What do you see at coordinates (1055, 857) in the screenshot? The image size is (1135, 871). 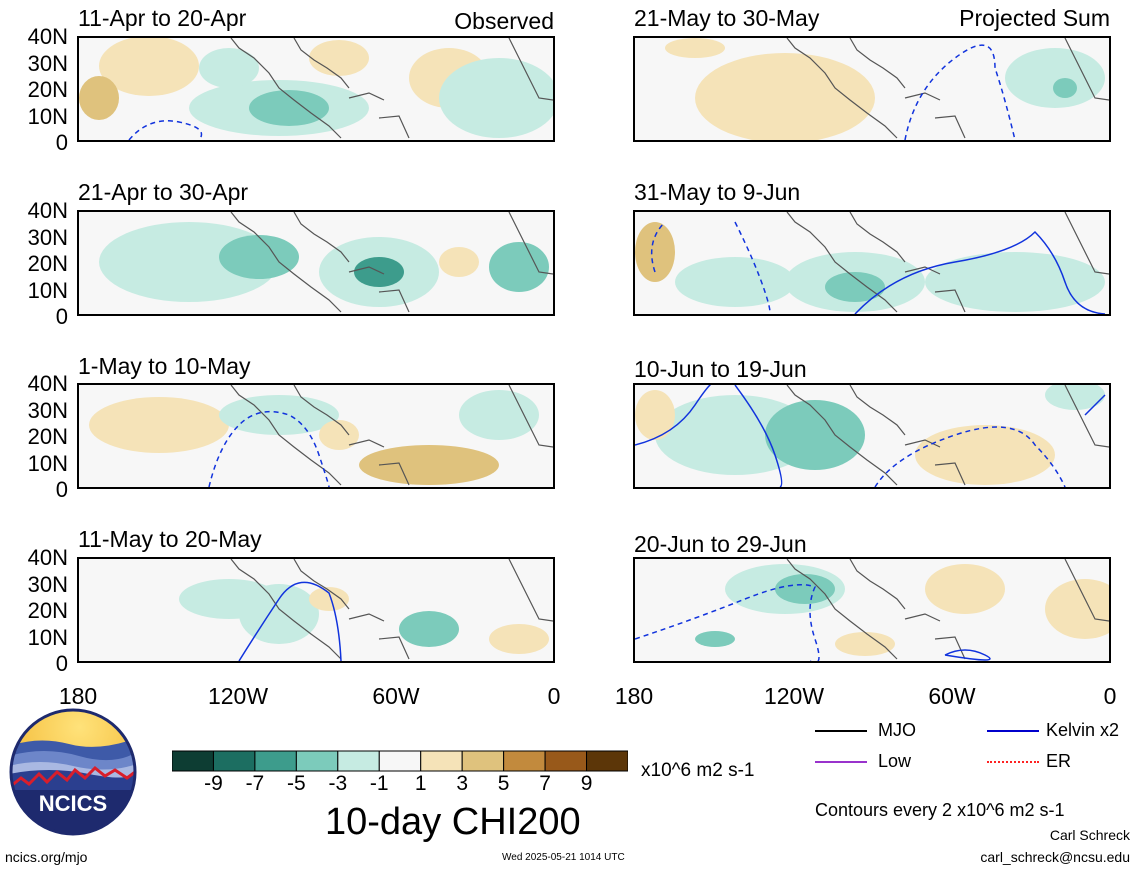 I see `author-email: carl_schreck@ncsu.edu` at bounding box center [1055, 857].